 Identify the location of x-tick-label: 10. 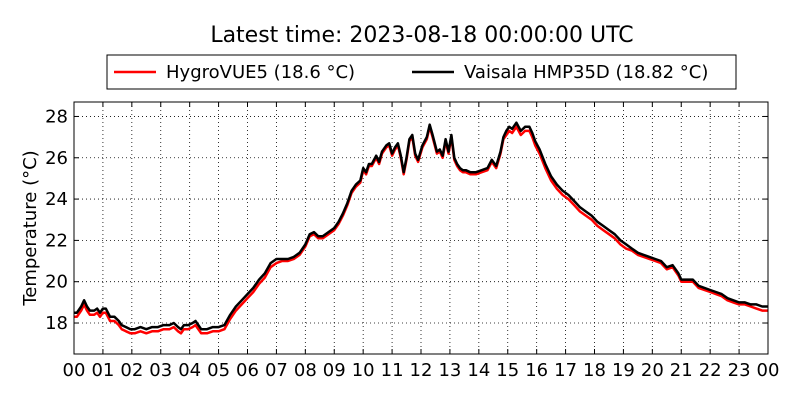
(363, 370).